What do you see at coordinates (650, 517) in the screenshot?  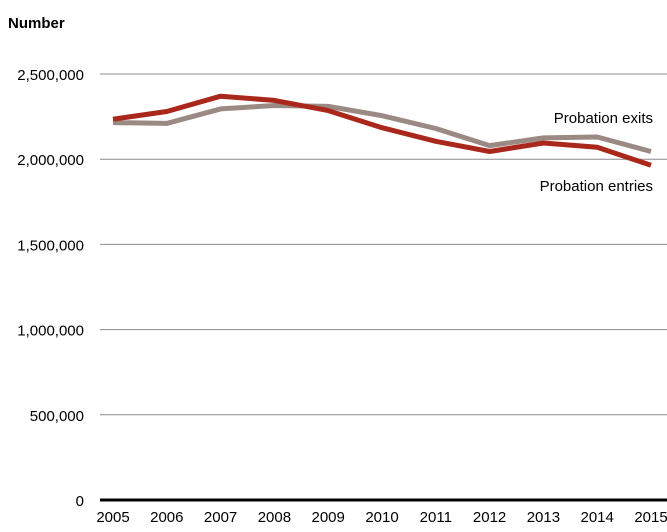 I see `x-tick-label: 2015` at bounding box center [650, 517].